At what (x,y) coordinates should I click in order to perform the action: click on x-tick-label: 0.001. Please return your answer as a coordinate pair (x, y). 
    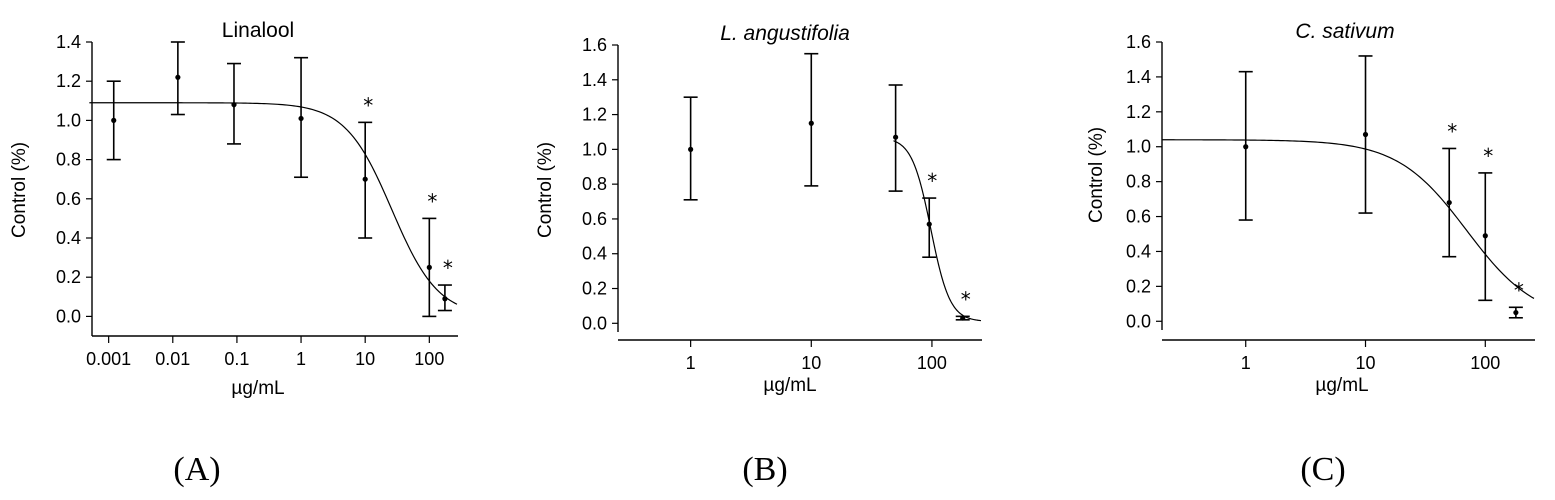
    Looking at the image, I should click on (108, 359).